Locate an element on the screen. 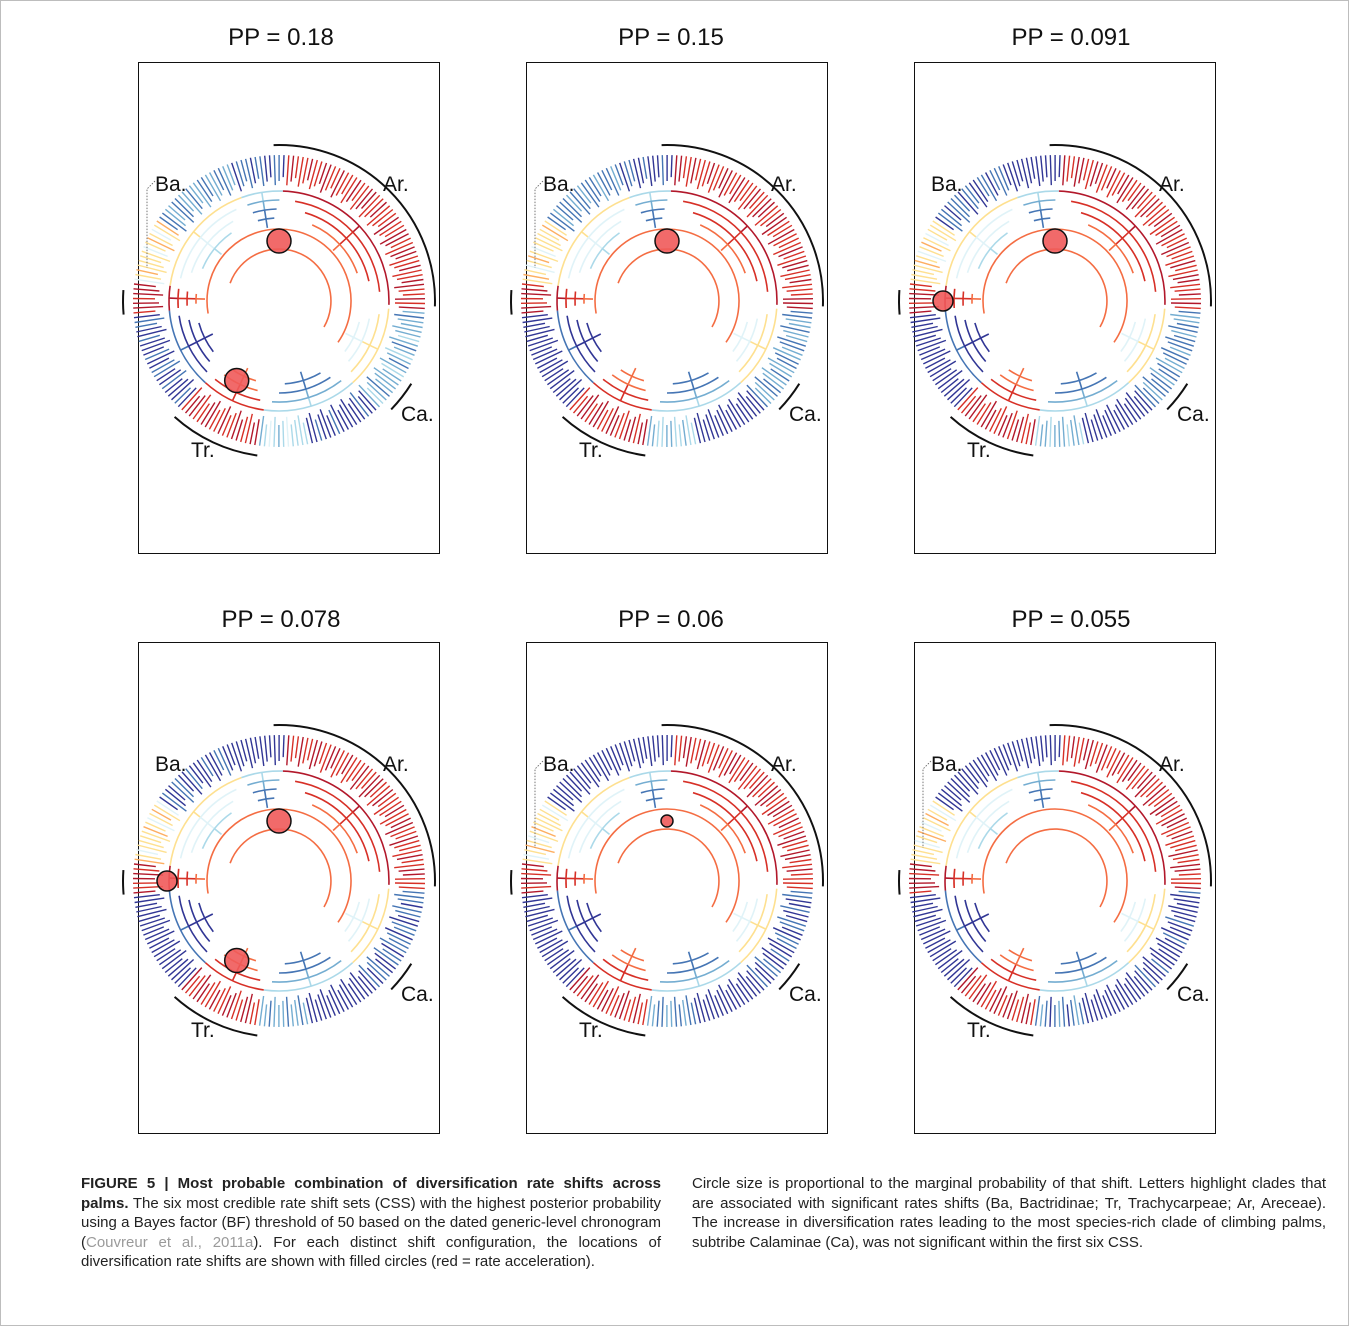  clade-brackets is located at coordinates (667, 300).